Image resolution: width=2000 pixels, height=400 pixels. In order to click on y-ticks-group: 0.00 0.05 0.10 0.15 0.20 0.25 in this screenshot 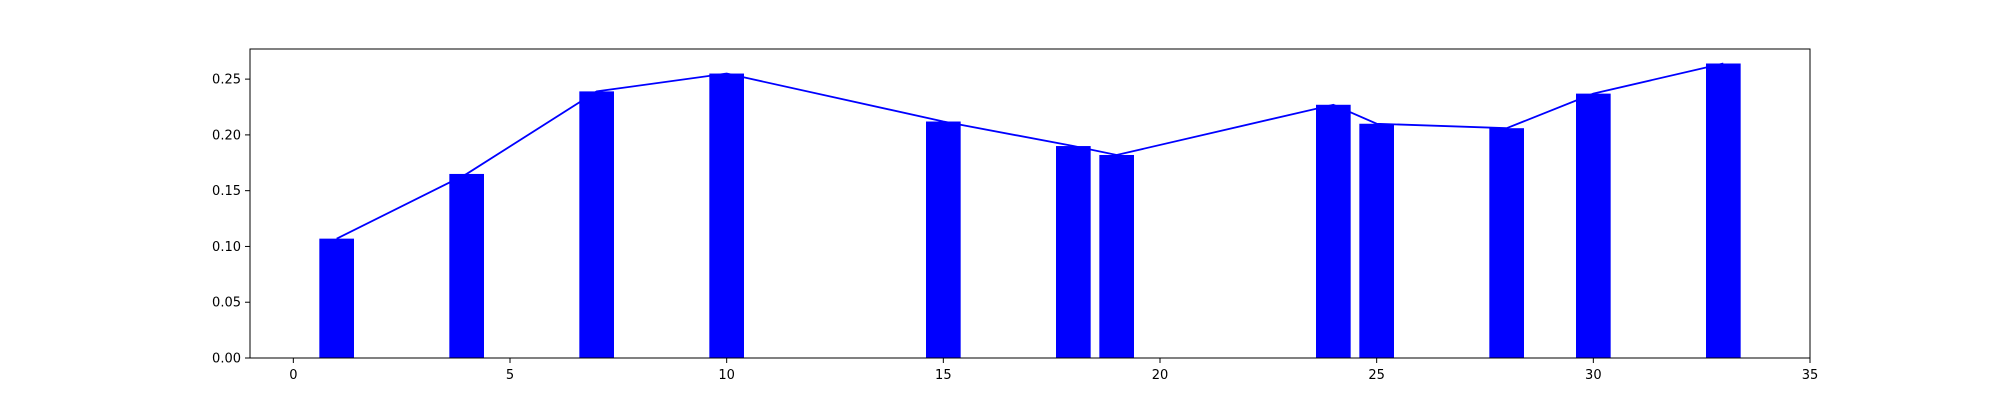, I will do `click(231, 220)`.